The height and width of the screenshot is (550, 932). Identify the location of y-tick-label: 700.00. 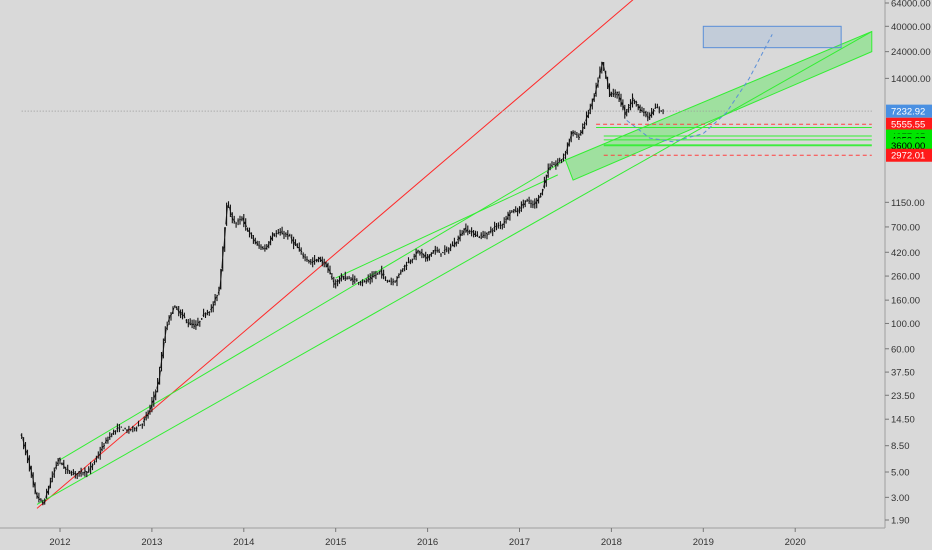
(905, 227).